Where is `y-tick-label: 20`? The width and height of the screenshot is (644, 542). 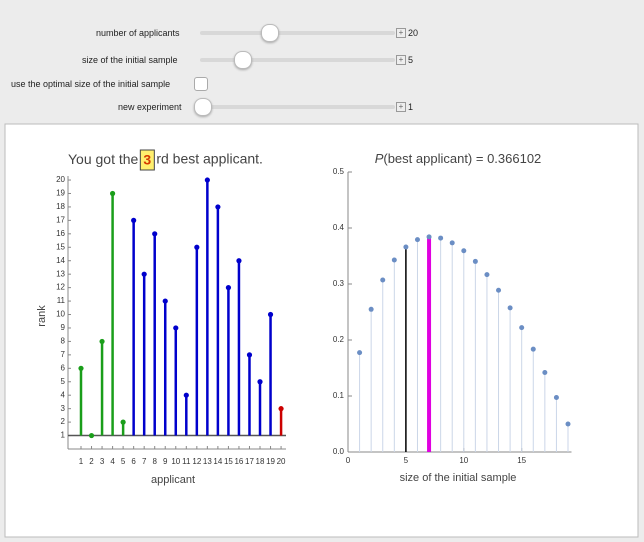
y-tick-label: 20 is located at coordinates (60, 179).